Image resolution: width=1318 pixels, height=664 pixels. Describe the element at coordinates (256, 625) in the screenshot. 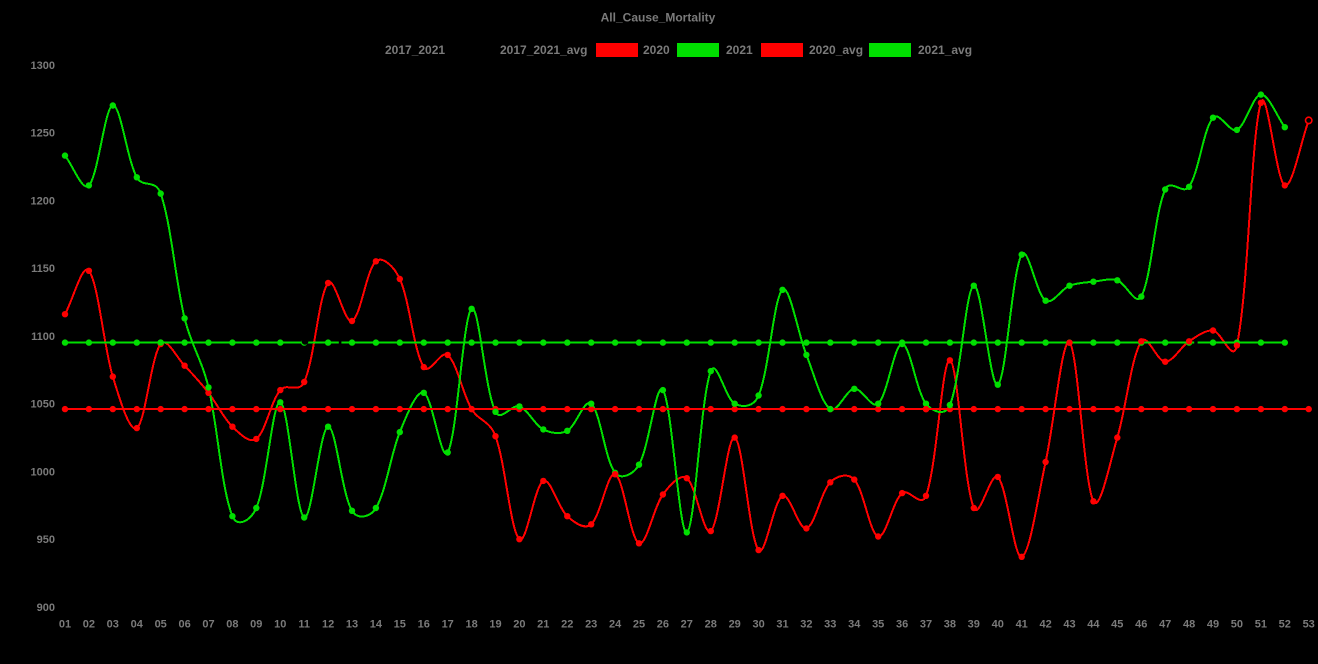

I see `svg-text: 09` at that location.